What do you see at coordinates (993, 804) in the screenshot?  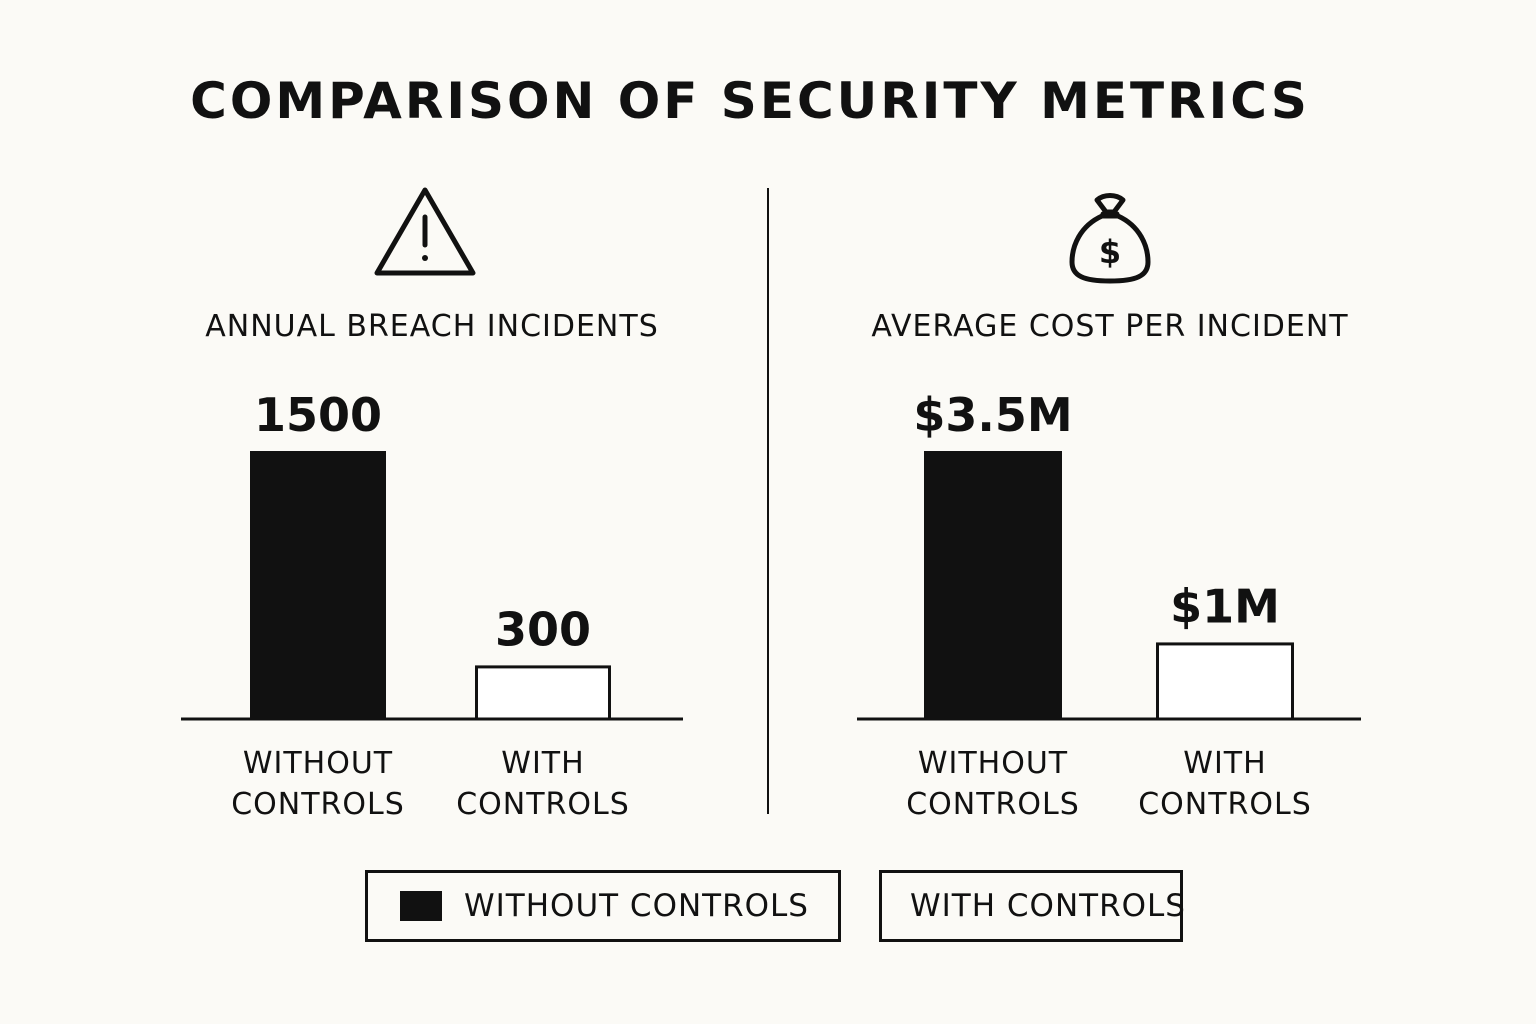 I see `chart-2-category-label-1-line-2: CONTROLS` at bounding box center [993, 804].